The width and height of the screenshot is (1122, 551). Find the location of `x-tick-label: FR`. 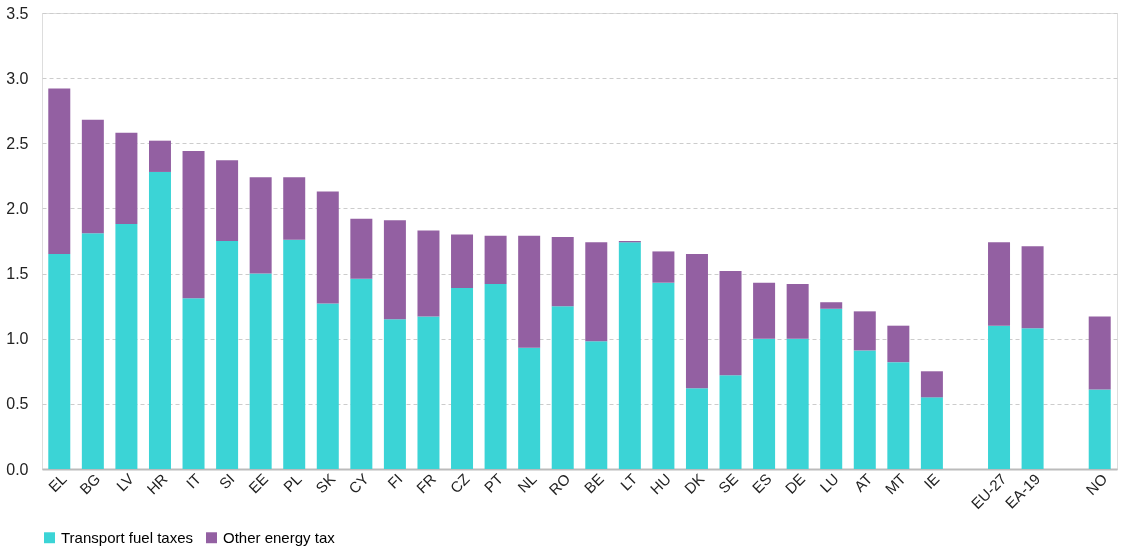

x-tick-label: FR is located at coordinates (426, 483).